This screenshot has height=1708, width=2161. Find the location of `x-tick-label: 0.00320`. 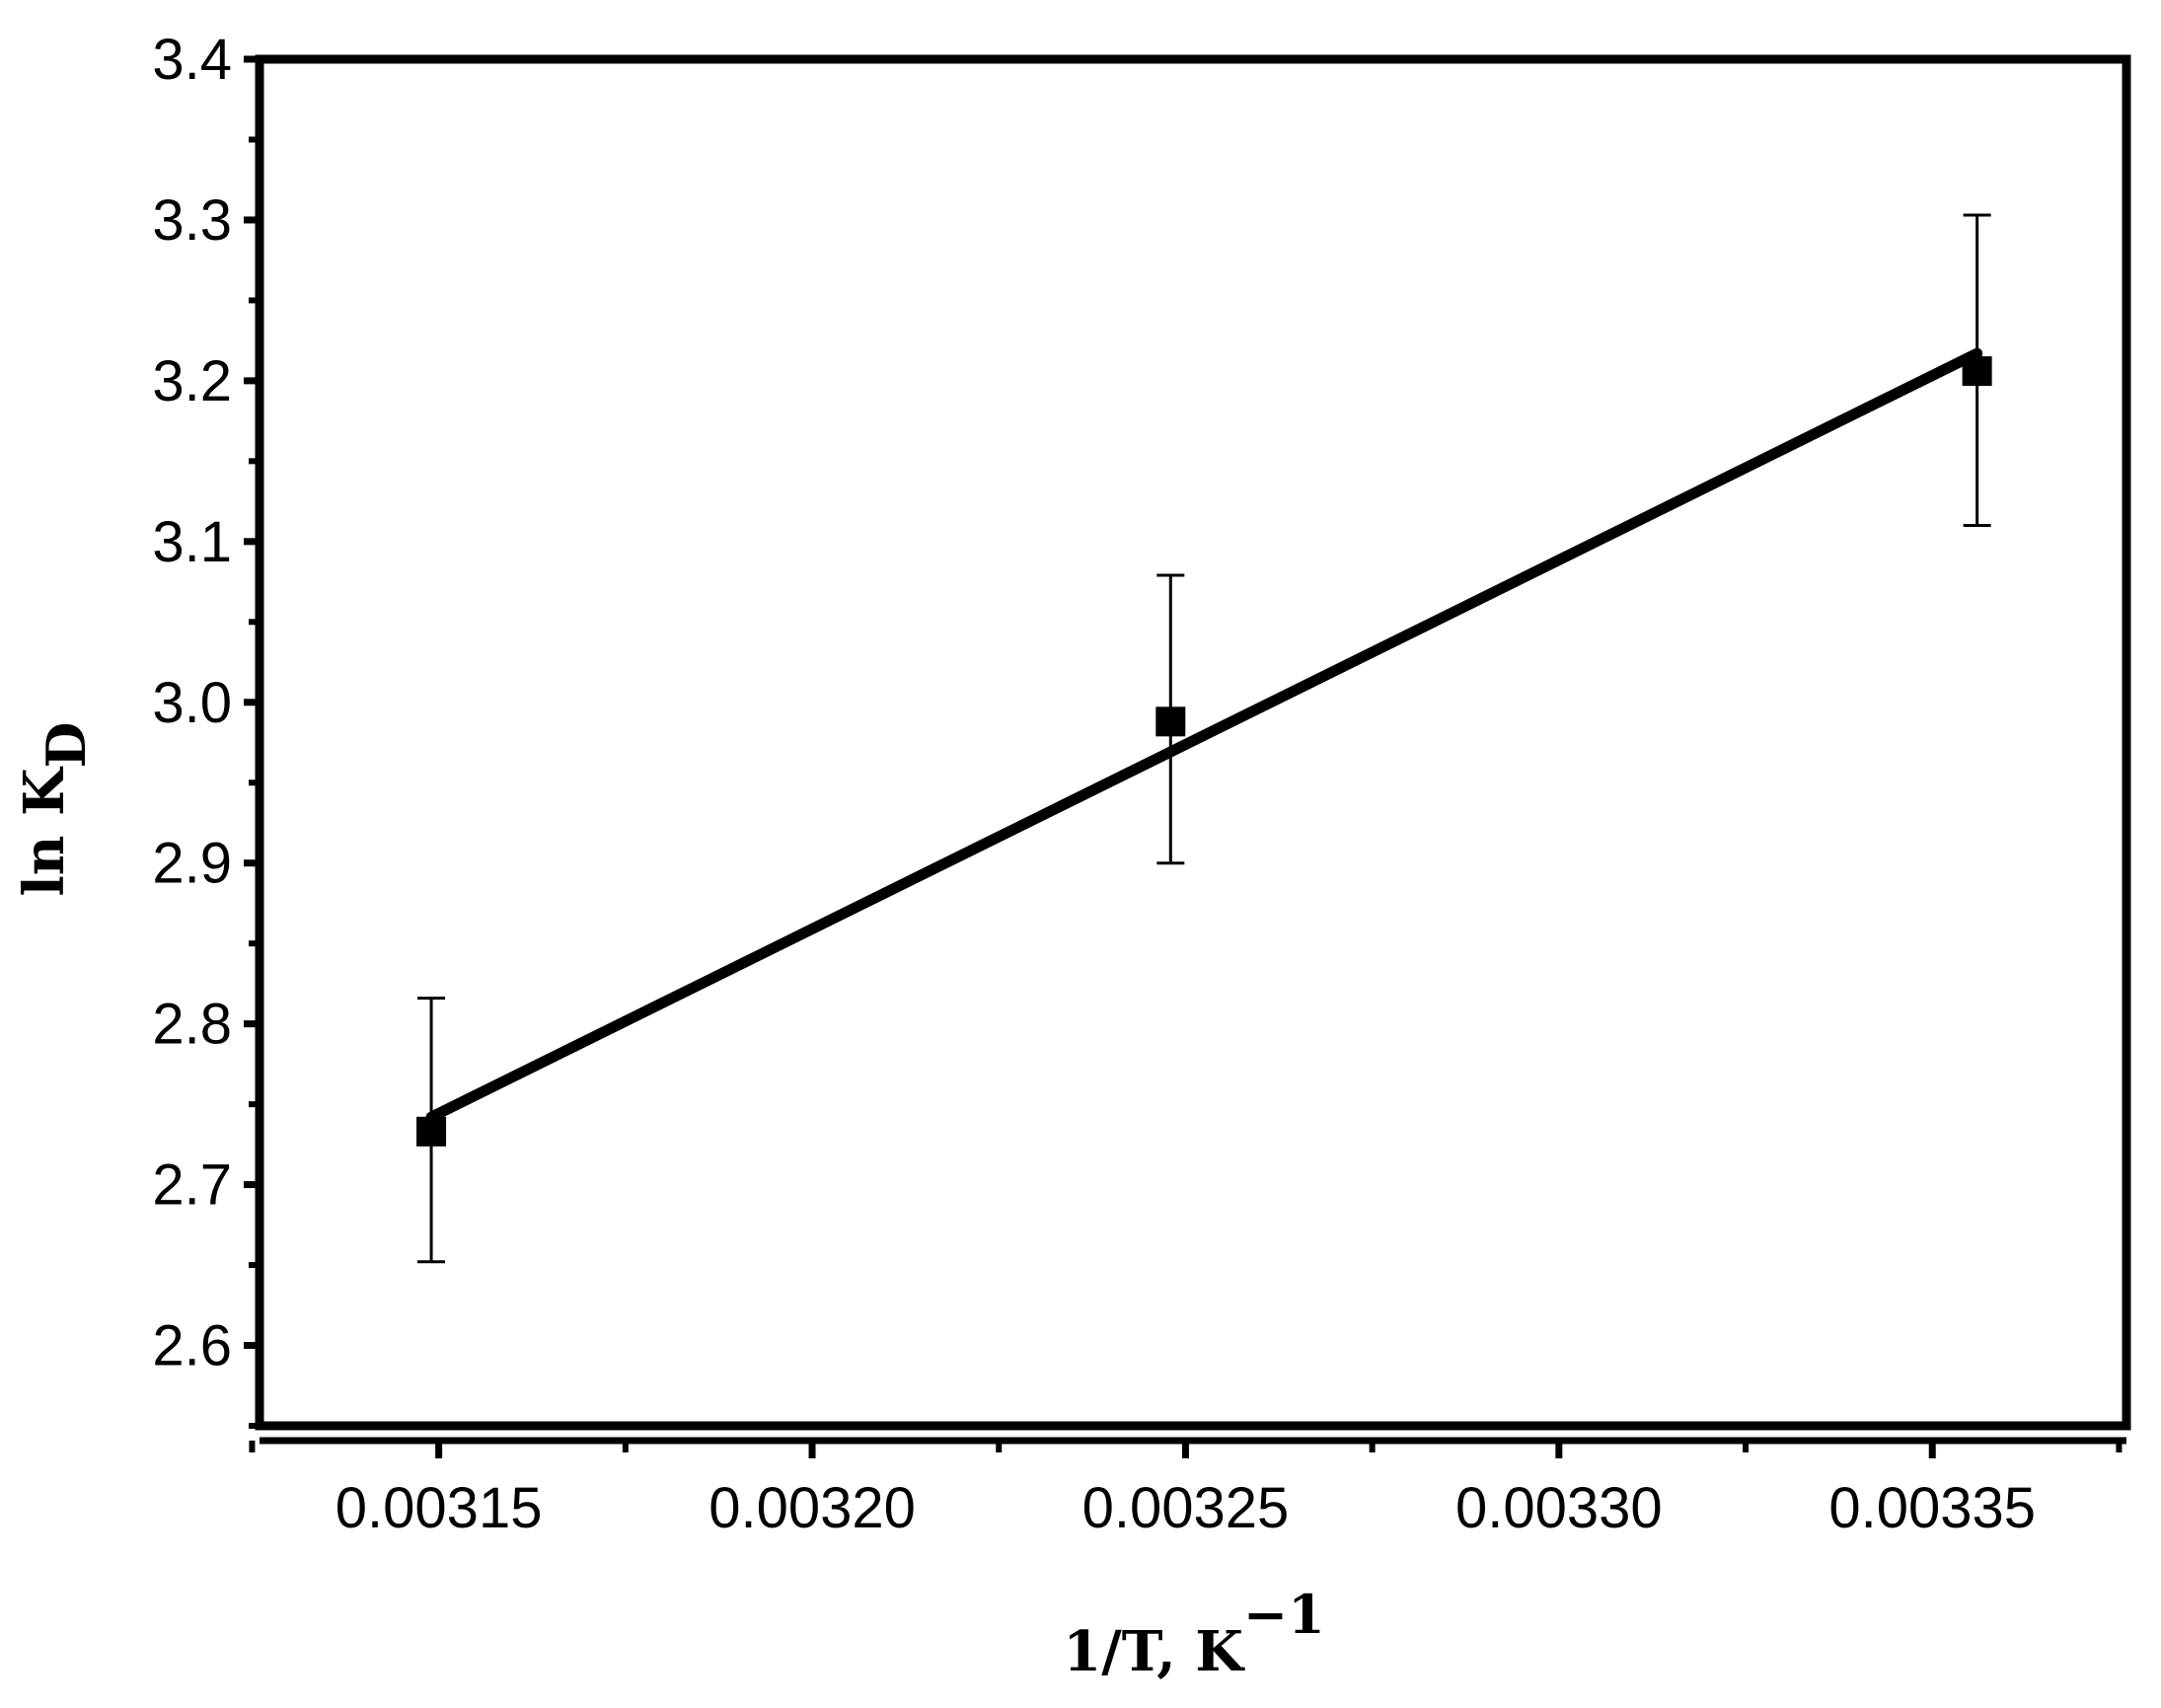

x-tick-label: 0.00320 is located at coordinates (812, 1508).